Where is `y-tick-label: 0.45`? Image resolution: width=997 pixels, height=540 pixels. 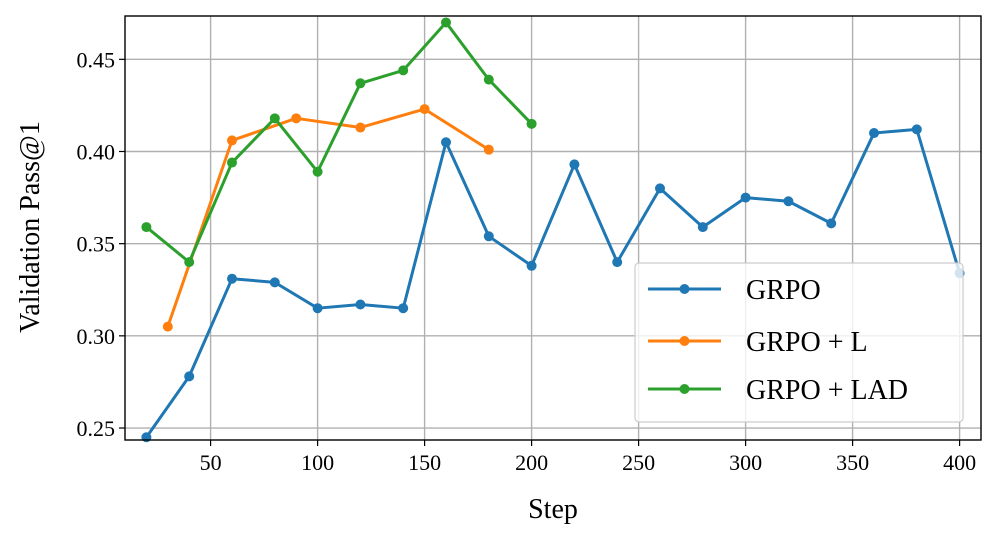
y-tick-label: 0.45 is located at coordinates (96, 59).